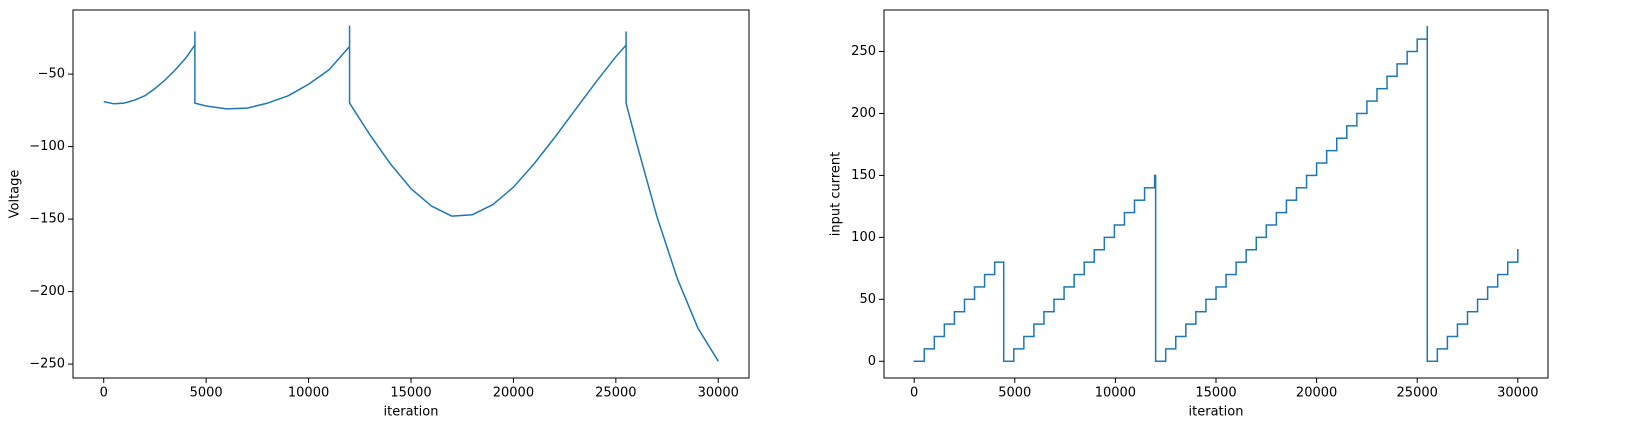 The image size is (1637, 448). I want to click on y-tick-label: 0, so click(872, 361).